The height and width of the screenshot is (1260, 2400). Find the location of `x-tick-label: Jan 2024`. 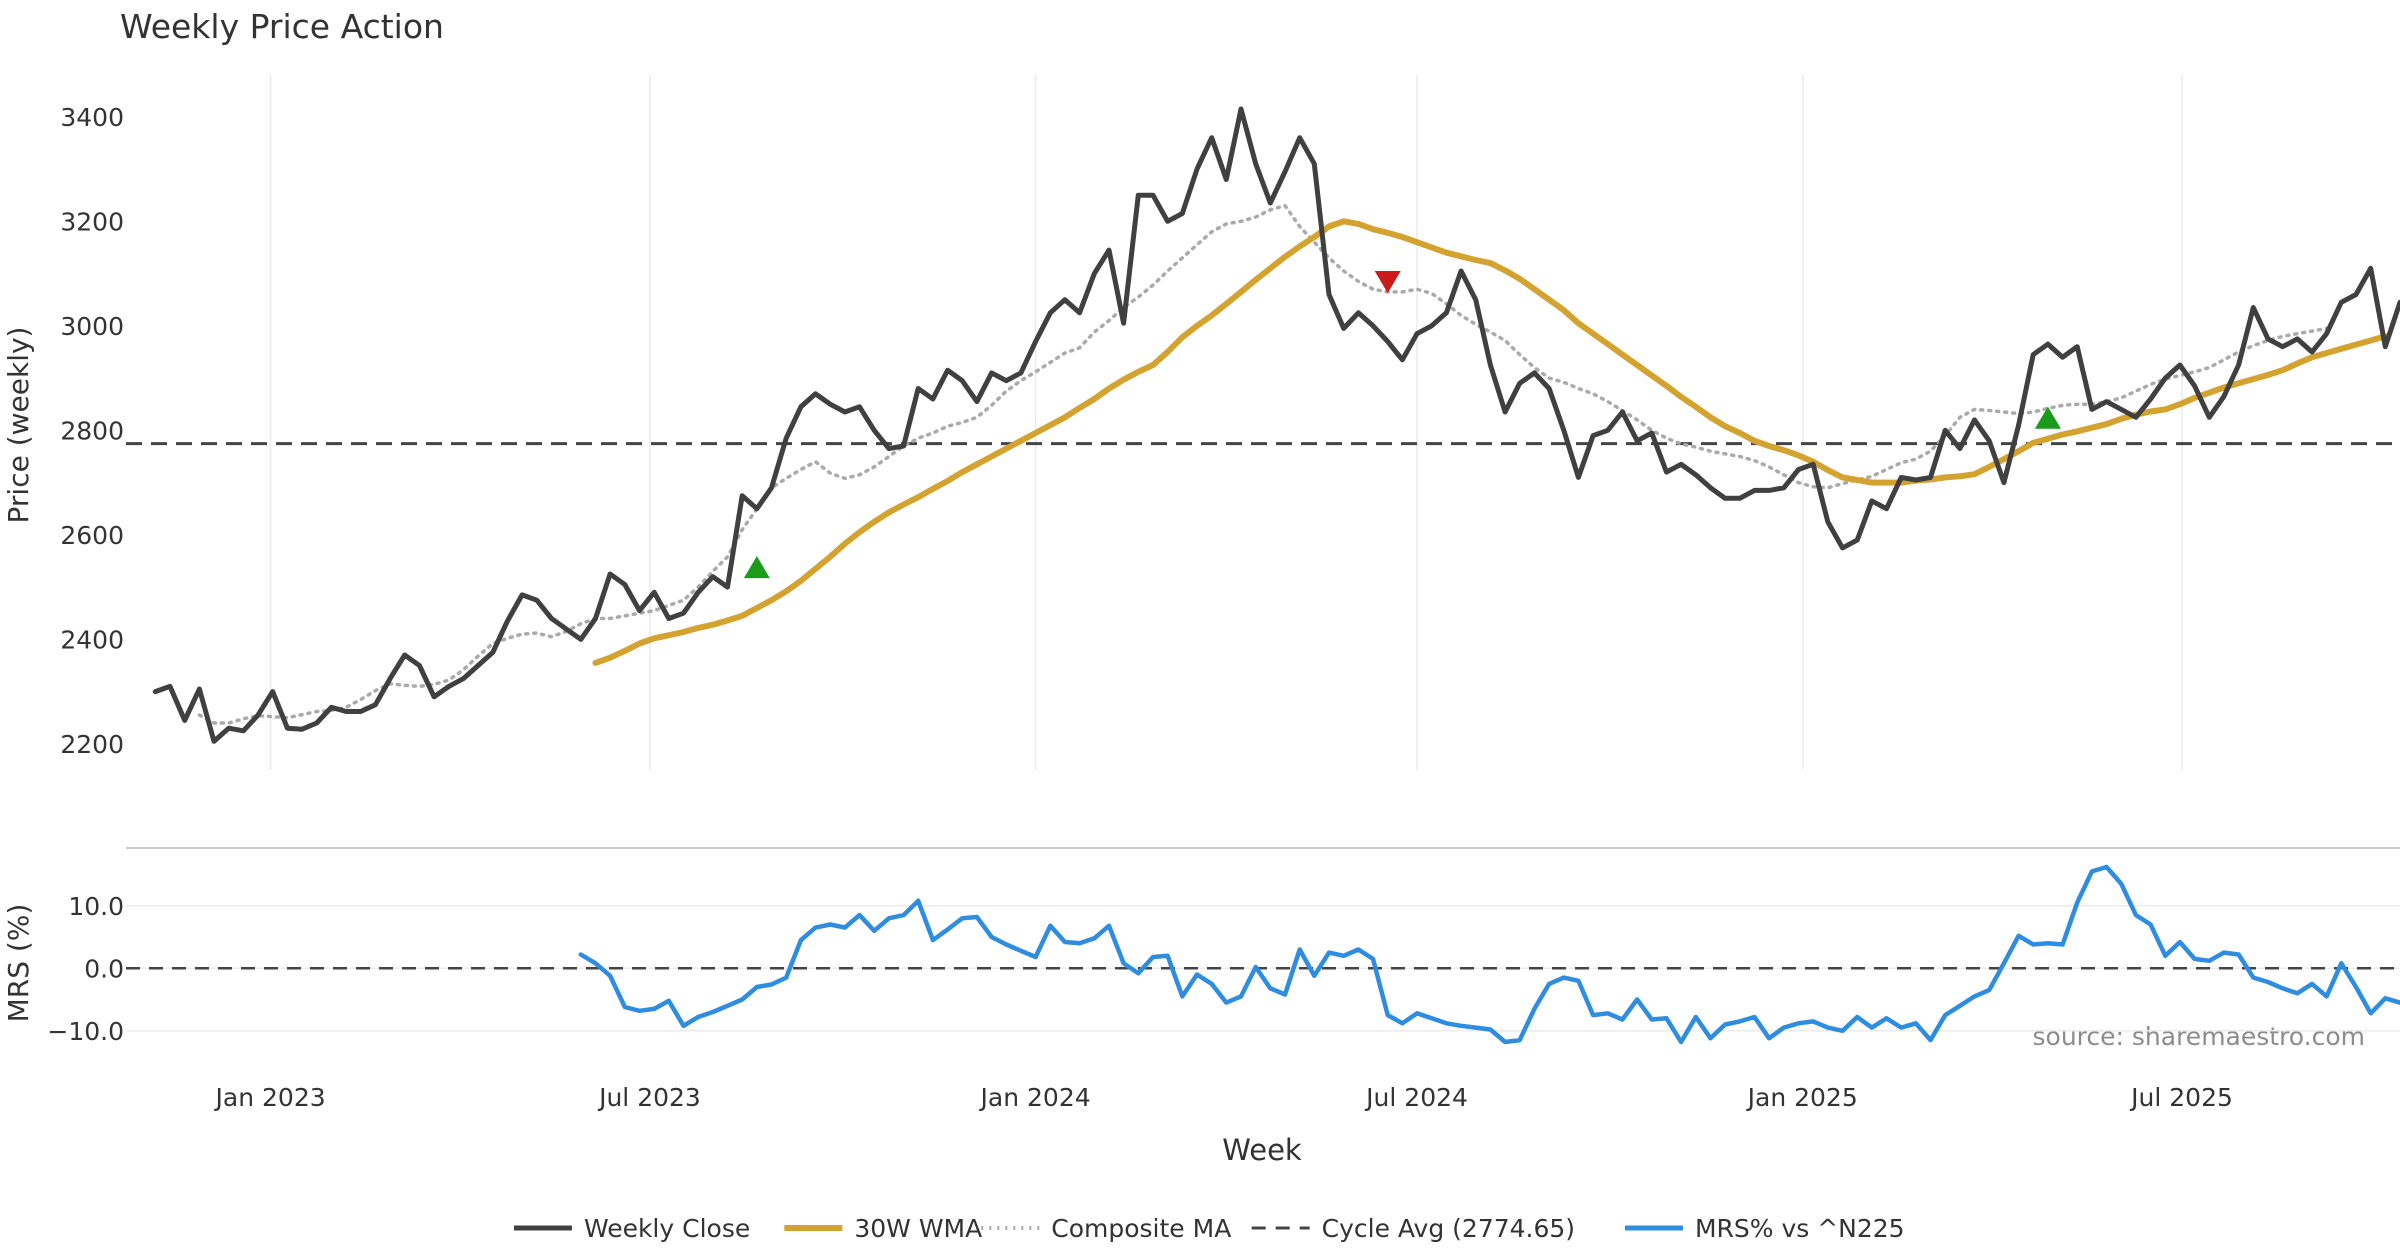

x-tick-label: Jan 2024 is located at coordinates (1035, 1097).